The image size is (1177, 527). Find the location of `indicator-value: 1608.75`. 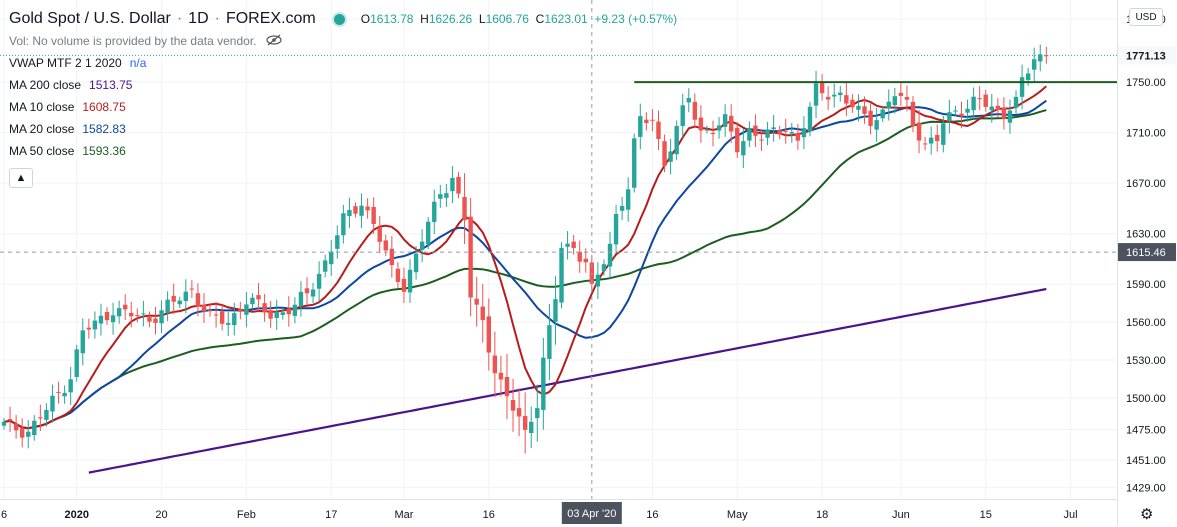

indicator-value: 1608.75 is located at coordinates (104, 107).